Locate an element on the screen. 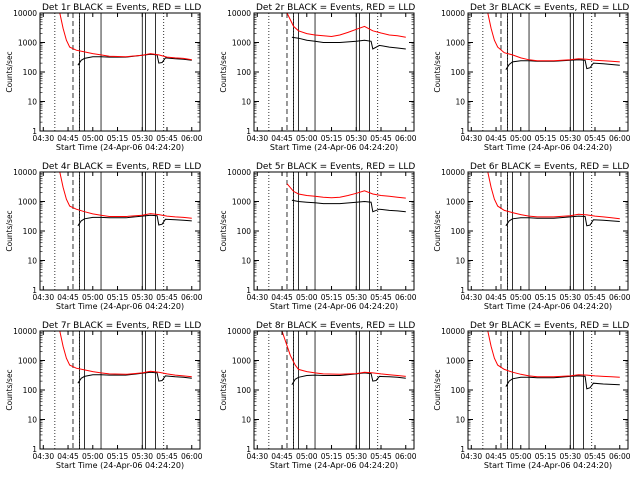 This screenshot has width=640, height=484. panel-title: Det 5r BLACK = Events, RED = LLD is located at coordinates (335, 167).